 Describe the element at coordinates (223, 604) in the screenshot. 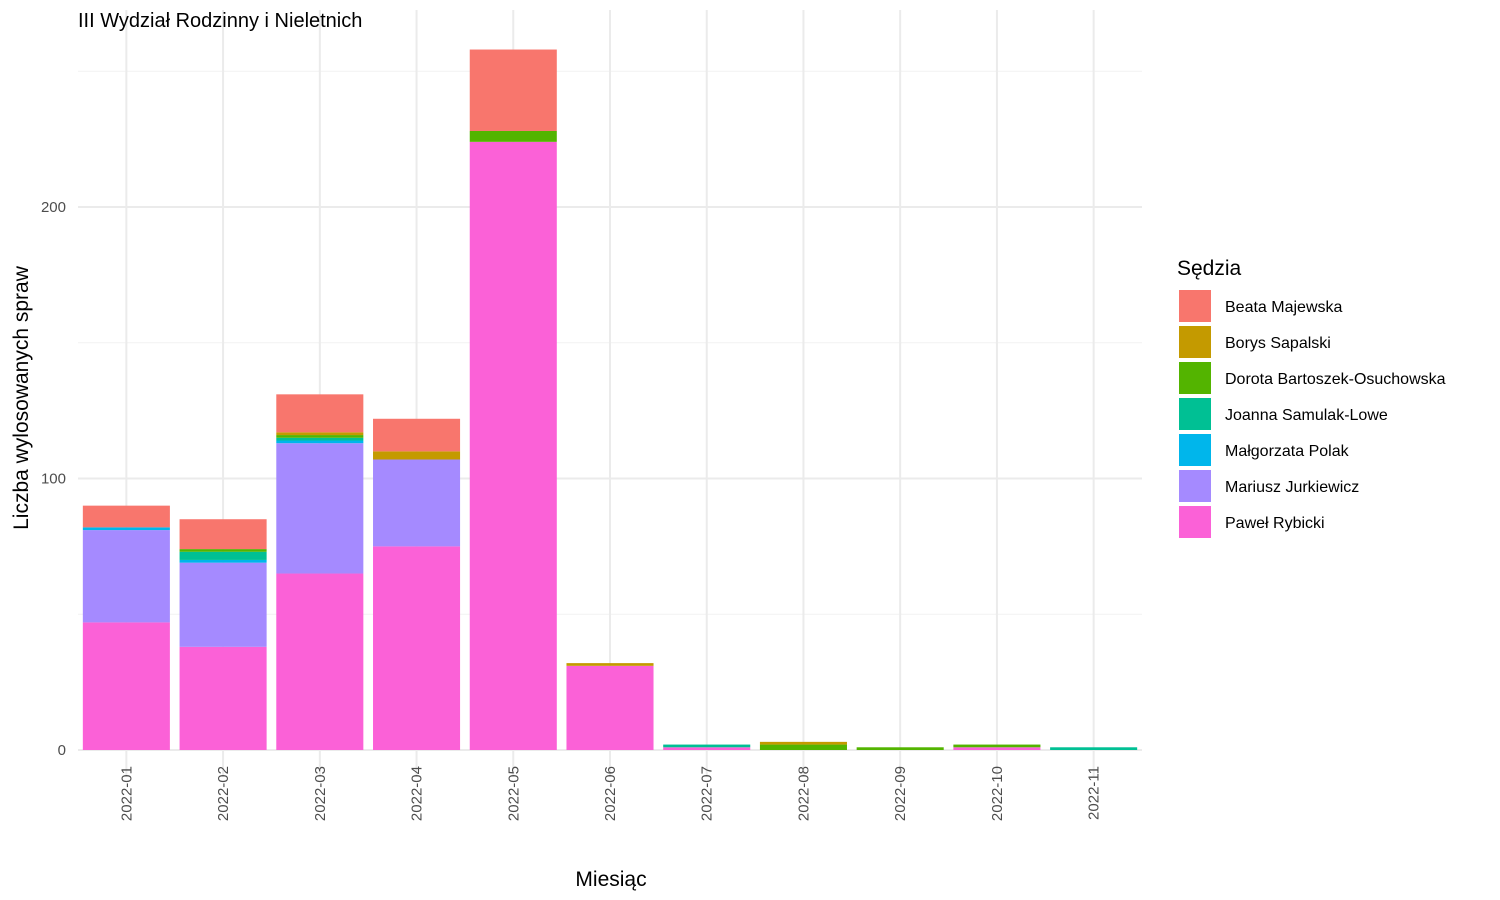

I see `bar-segment-2022-02-mariusz-jurkiewicz` at that location.